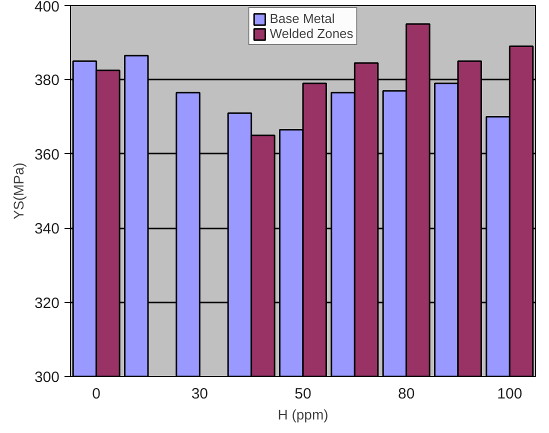 The image size is (549, 433). Describe the element at coordinates (47, 81) in the screenshot. I see `y-tick-label: 380` at that location.